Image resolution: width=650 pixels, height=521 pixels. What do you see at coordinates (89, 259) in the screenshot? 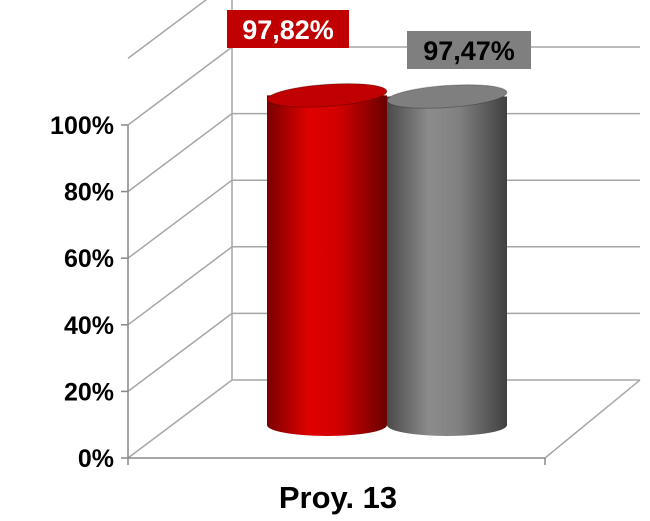
I see `y-tick-label: 60%` at bounding box center [89, 259].